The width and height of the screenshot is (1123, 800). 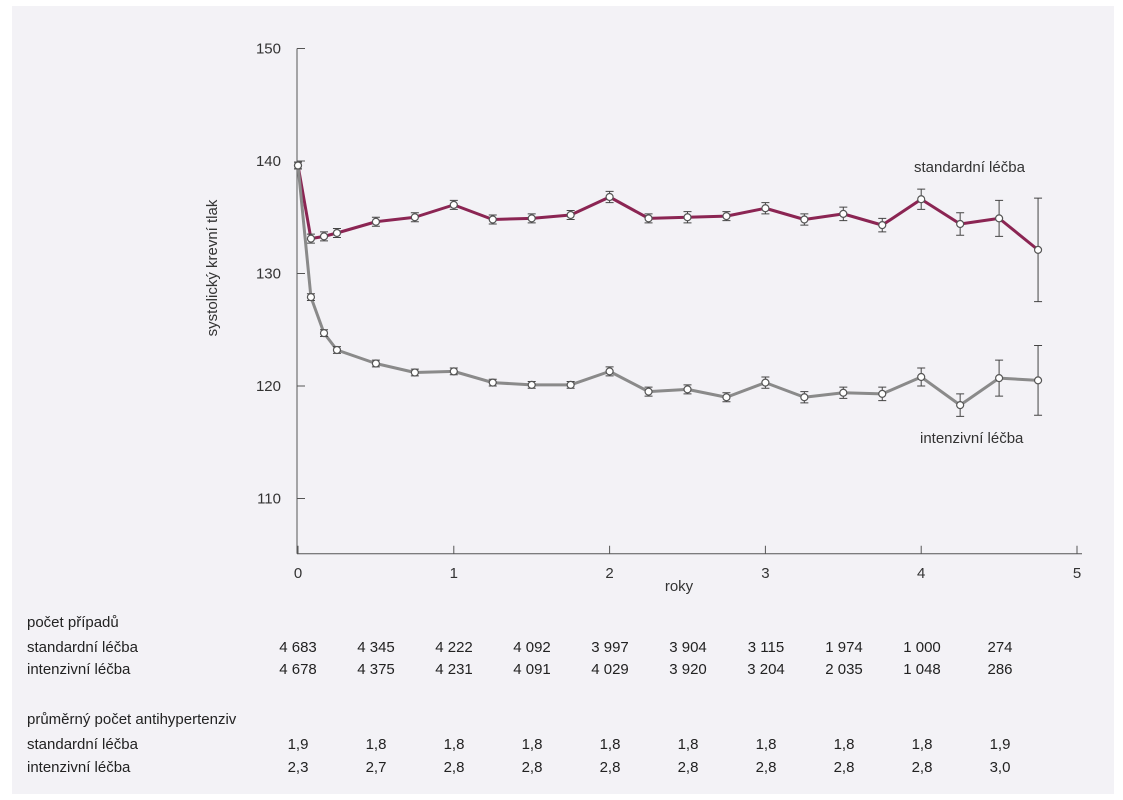 What do you see at coordinates (922, 669) in the screenshot?
I see `table-cell: 1 048` at bounding box center [922, 669].